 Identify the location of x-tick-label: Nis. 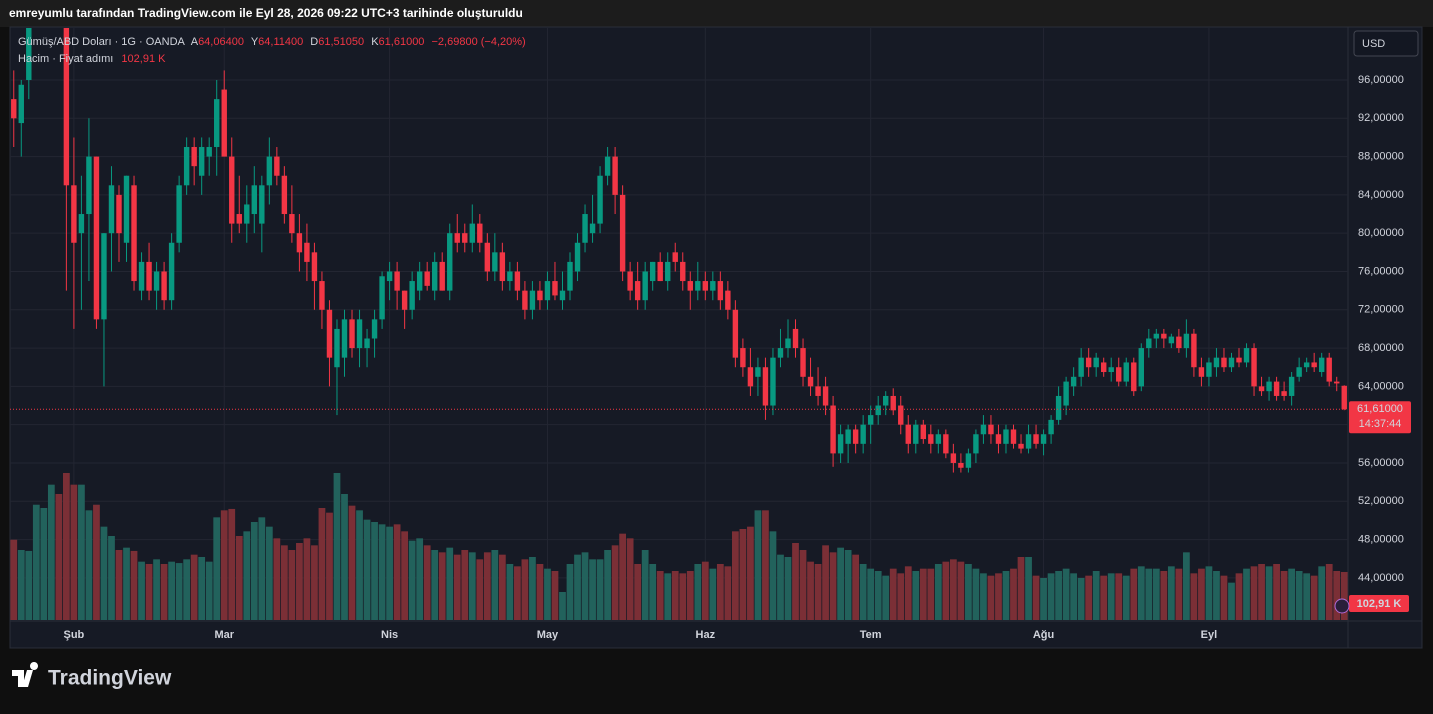
(389, 635).